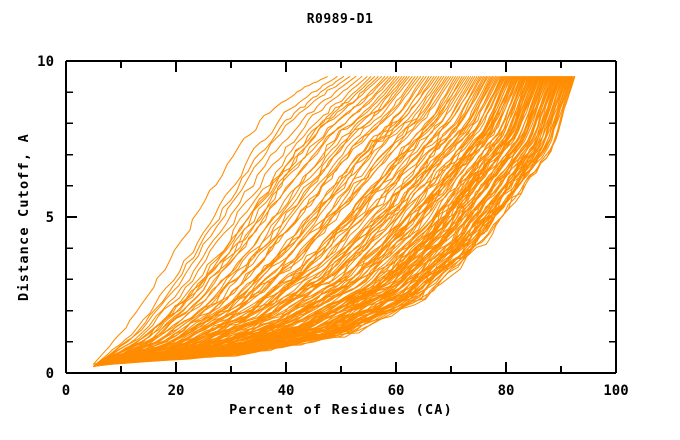  What do you see at coordinates (396, 391) in the screenshot?
I see `x-tick-label-60: 60` at bounding box center [396, 391].